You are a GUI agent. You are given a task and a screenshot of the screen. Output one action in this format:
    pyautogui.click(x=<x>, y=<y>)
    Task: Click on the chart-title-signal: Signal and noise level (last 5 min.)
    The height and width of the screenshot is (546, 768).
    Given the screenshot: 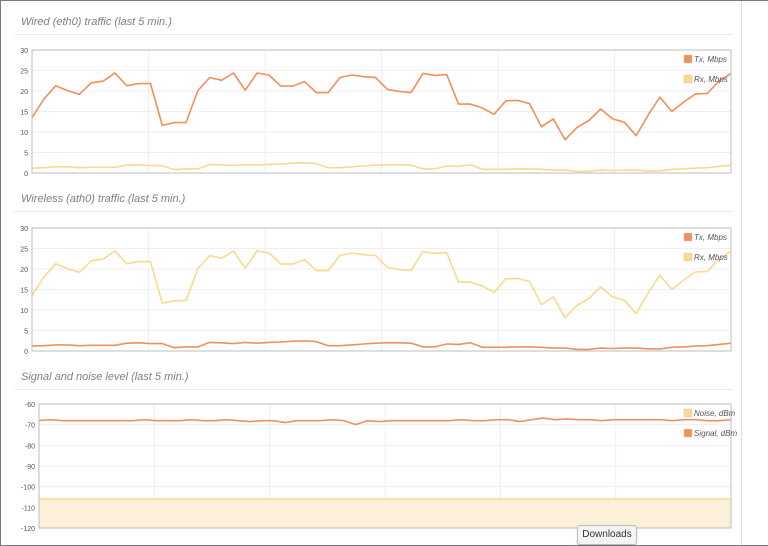 What is the action you would take?
    pyautogui.click(x=105, y=377)
    